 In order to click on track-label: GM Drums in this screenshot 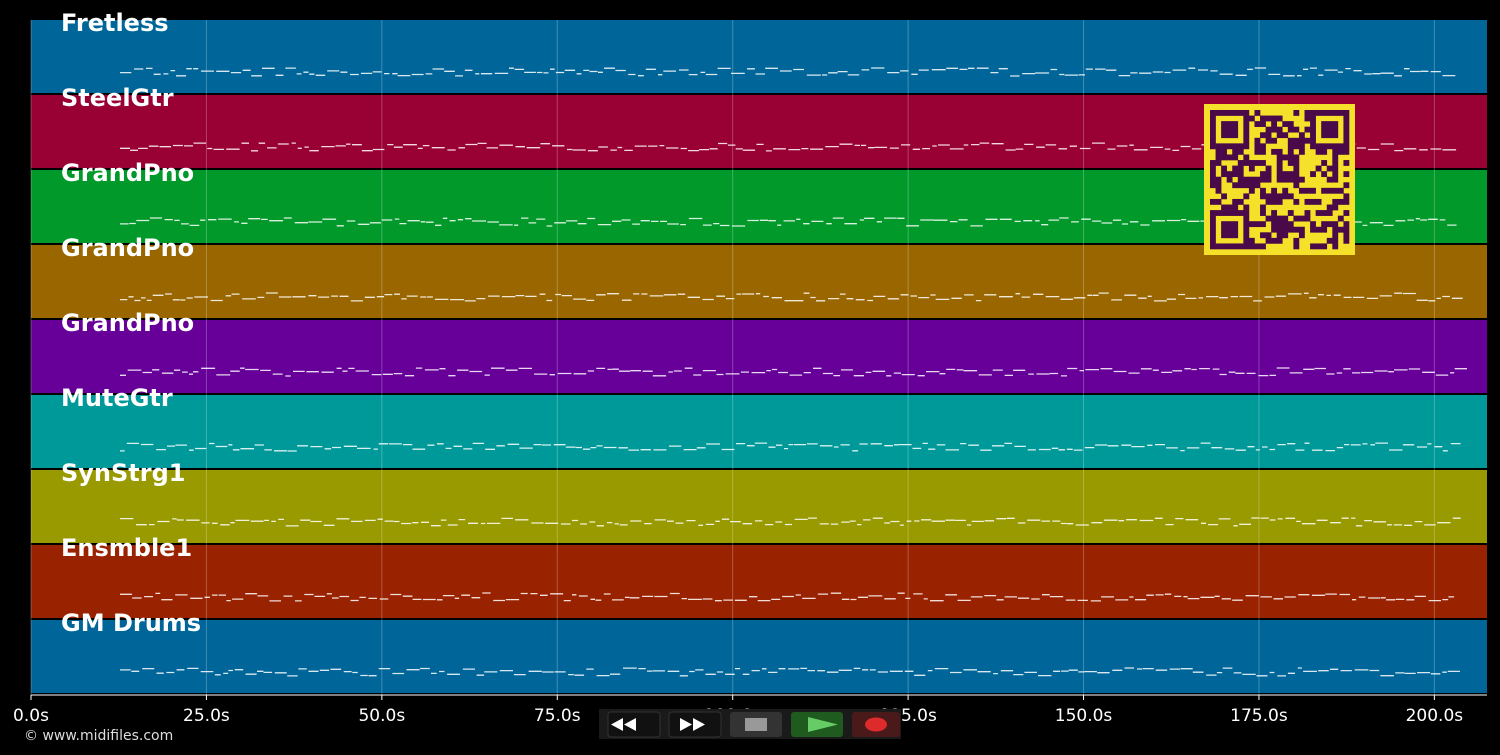, I will do `click(131, 623)`.